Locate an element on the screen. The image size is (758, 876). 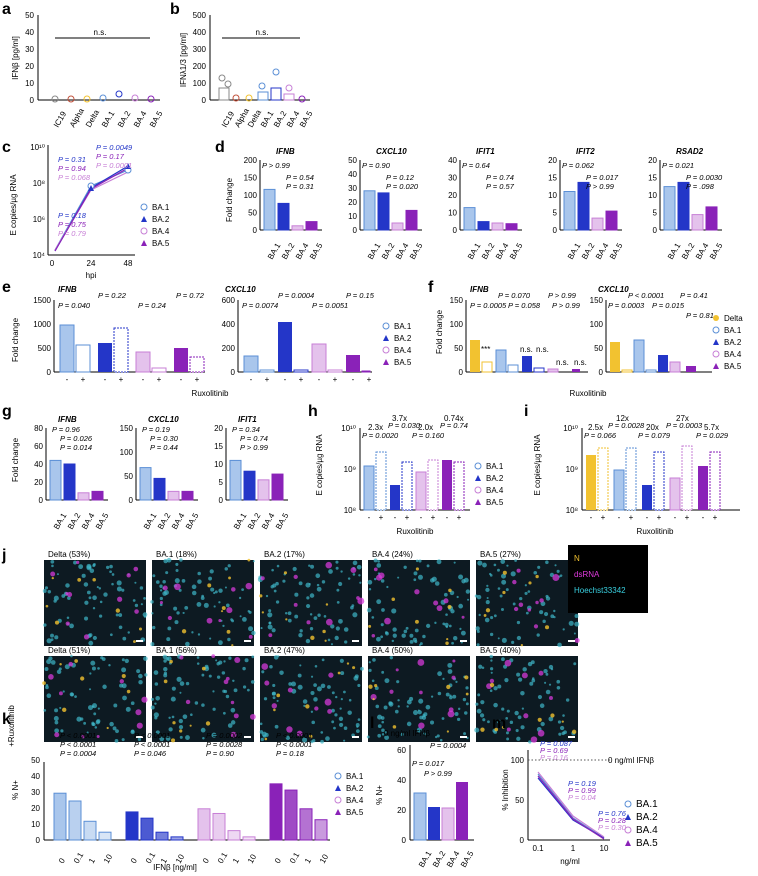
svg-text: P = 0.31 is located at coordinates (72, 159).